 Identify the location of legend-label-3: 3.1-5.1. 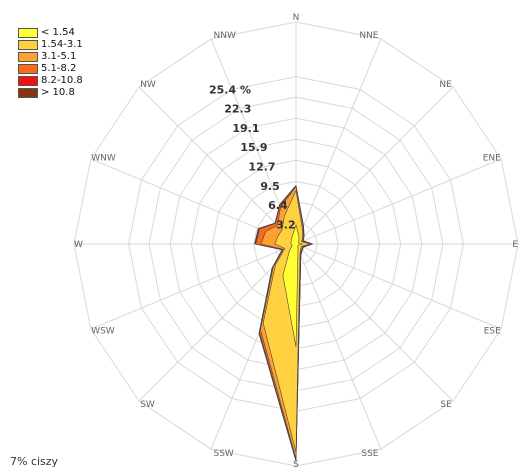
(59, 56).